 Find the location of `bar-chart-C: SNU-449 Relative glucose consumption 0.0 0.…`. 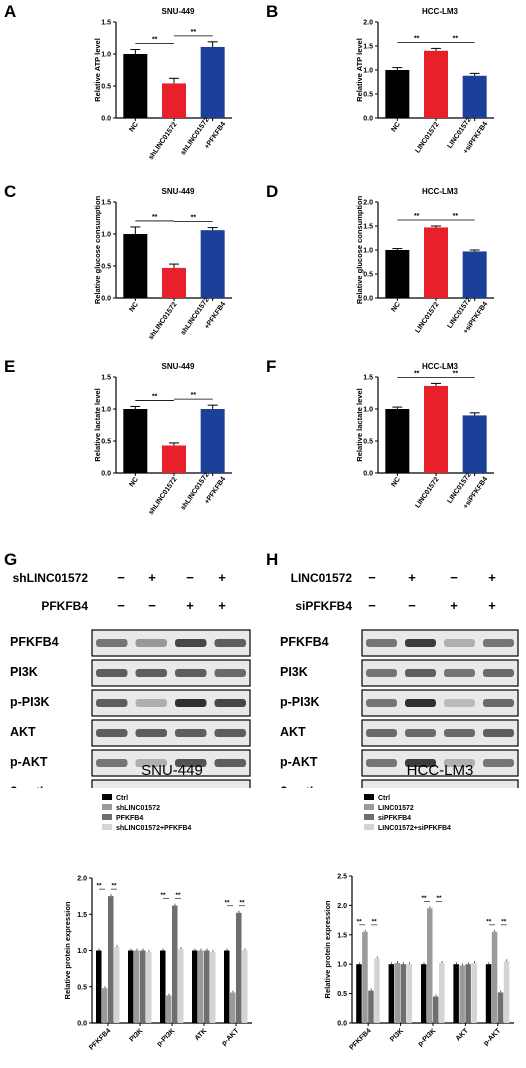

bar-chart-C: SNU-449 Relative glucose consumption 0.0 0.… is located at coordinates (162, 264).